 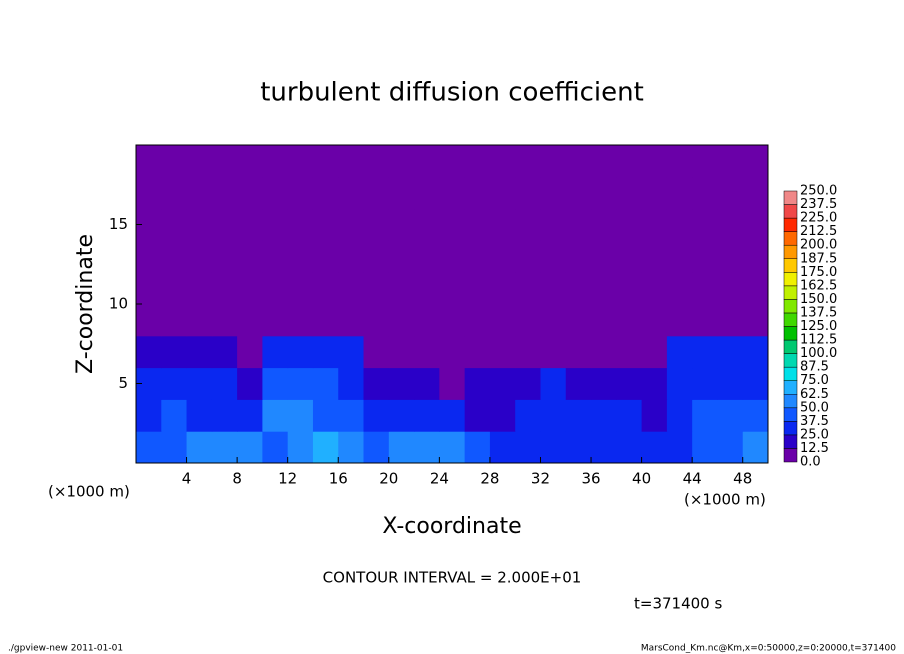 What do you see at coordinates (810, 462) in the screenshot?
I see `colorbar-label: 0.0` at bounding box center [810, 462].